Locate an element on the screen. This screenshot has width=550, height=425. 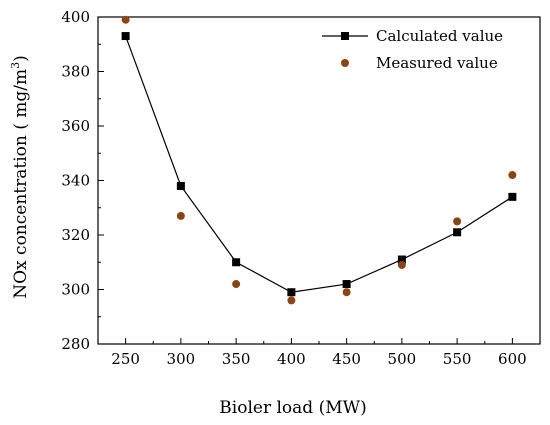
x-tick-label: 300 is located at coordinates (181, 359).